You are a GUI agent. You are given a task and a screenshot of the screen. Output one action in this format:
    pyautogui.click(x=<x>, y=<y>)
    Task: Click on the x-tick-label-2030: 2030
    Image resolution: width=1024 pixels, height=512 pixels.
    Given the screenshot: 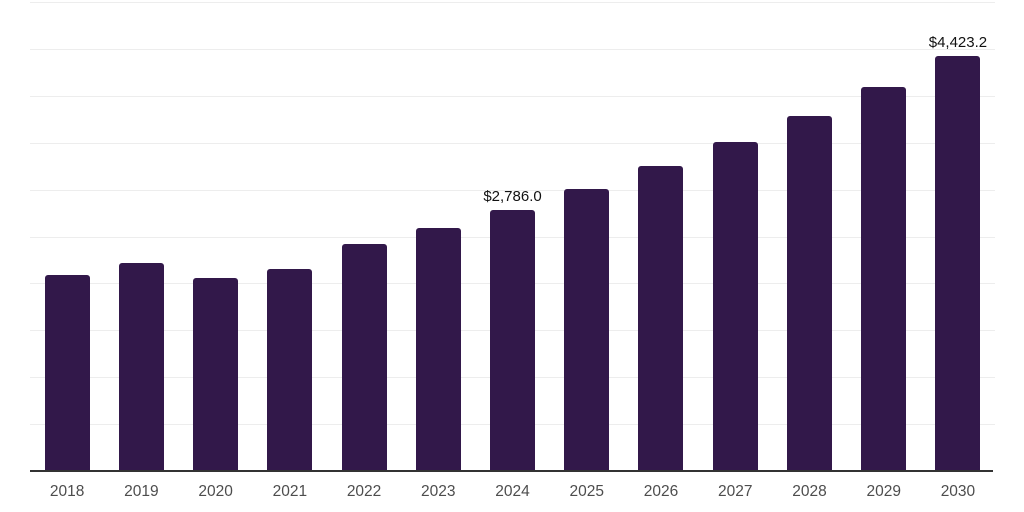 What is the action you would take?
    pyautogui.click(x=958, y=491)
    